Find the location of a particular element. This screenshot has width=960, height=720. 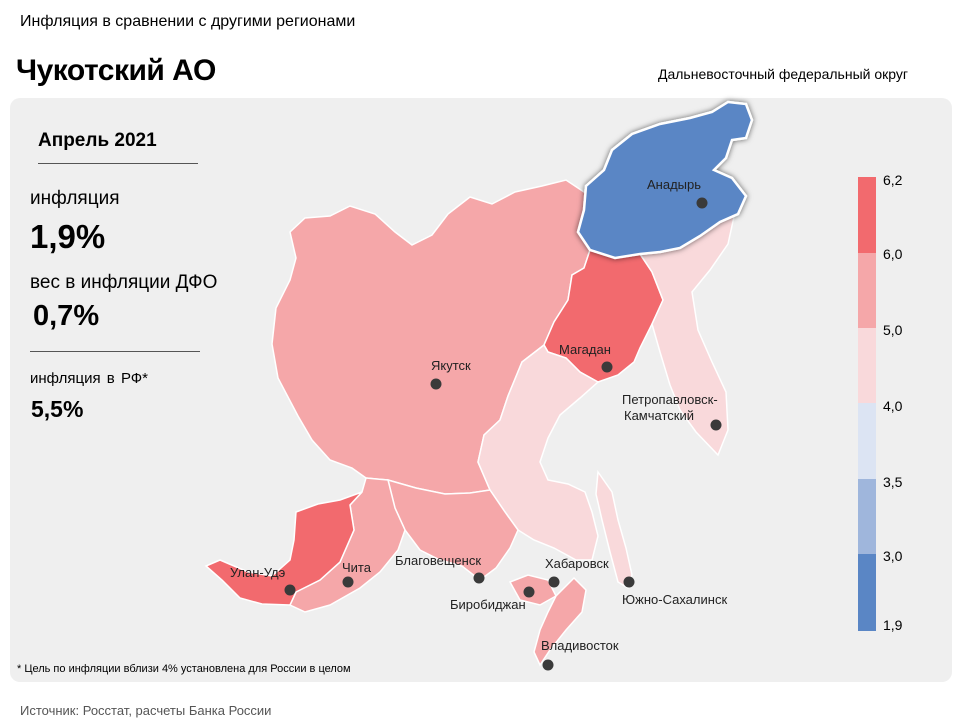

svg-text: Чита is located at coordinates (357, 567).